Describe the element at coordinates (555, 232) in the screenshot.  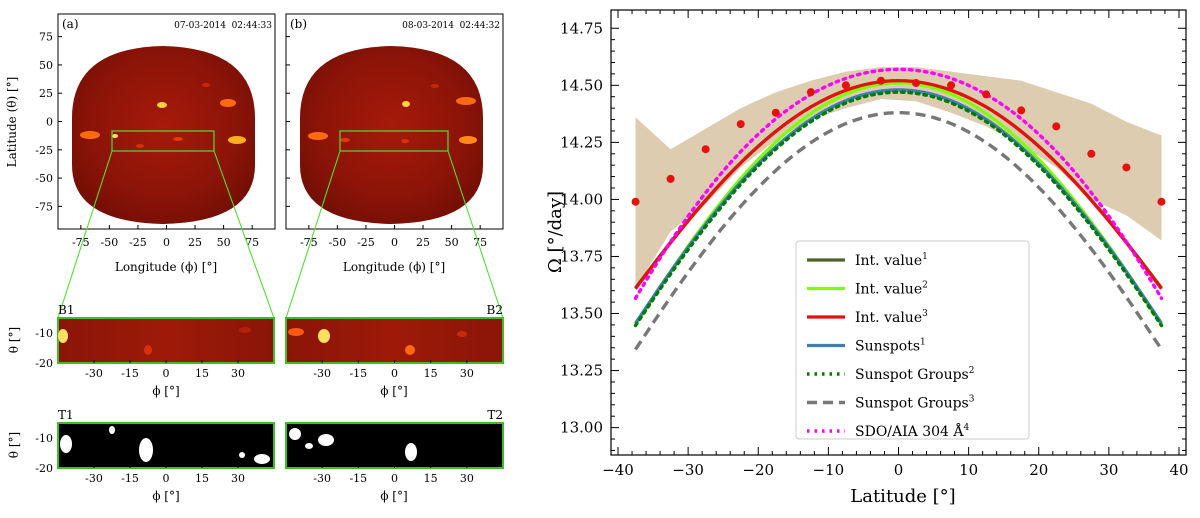
I see `y-axis-label: Ω [°/day]` at that location.